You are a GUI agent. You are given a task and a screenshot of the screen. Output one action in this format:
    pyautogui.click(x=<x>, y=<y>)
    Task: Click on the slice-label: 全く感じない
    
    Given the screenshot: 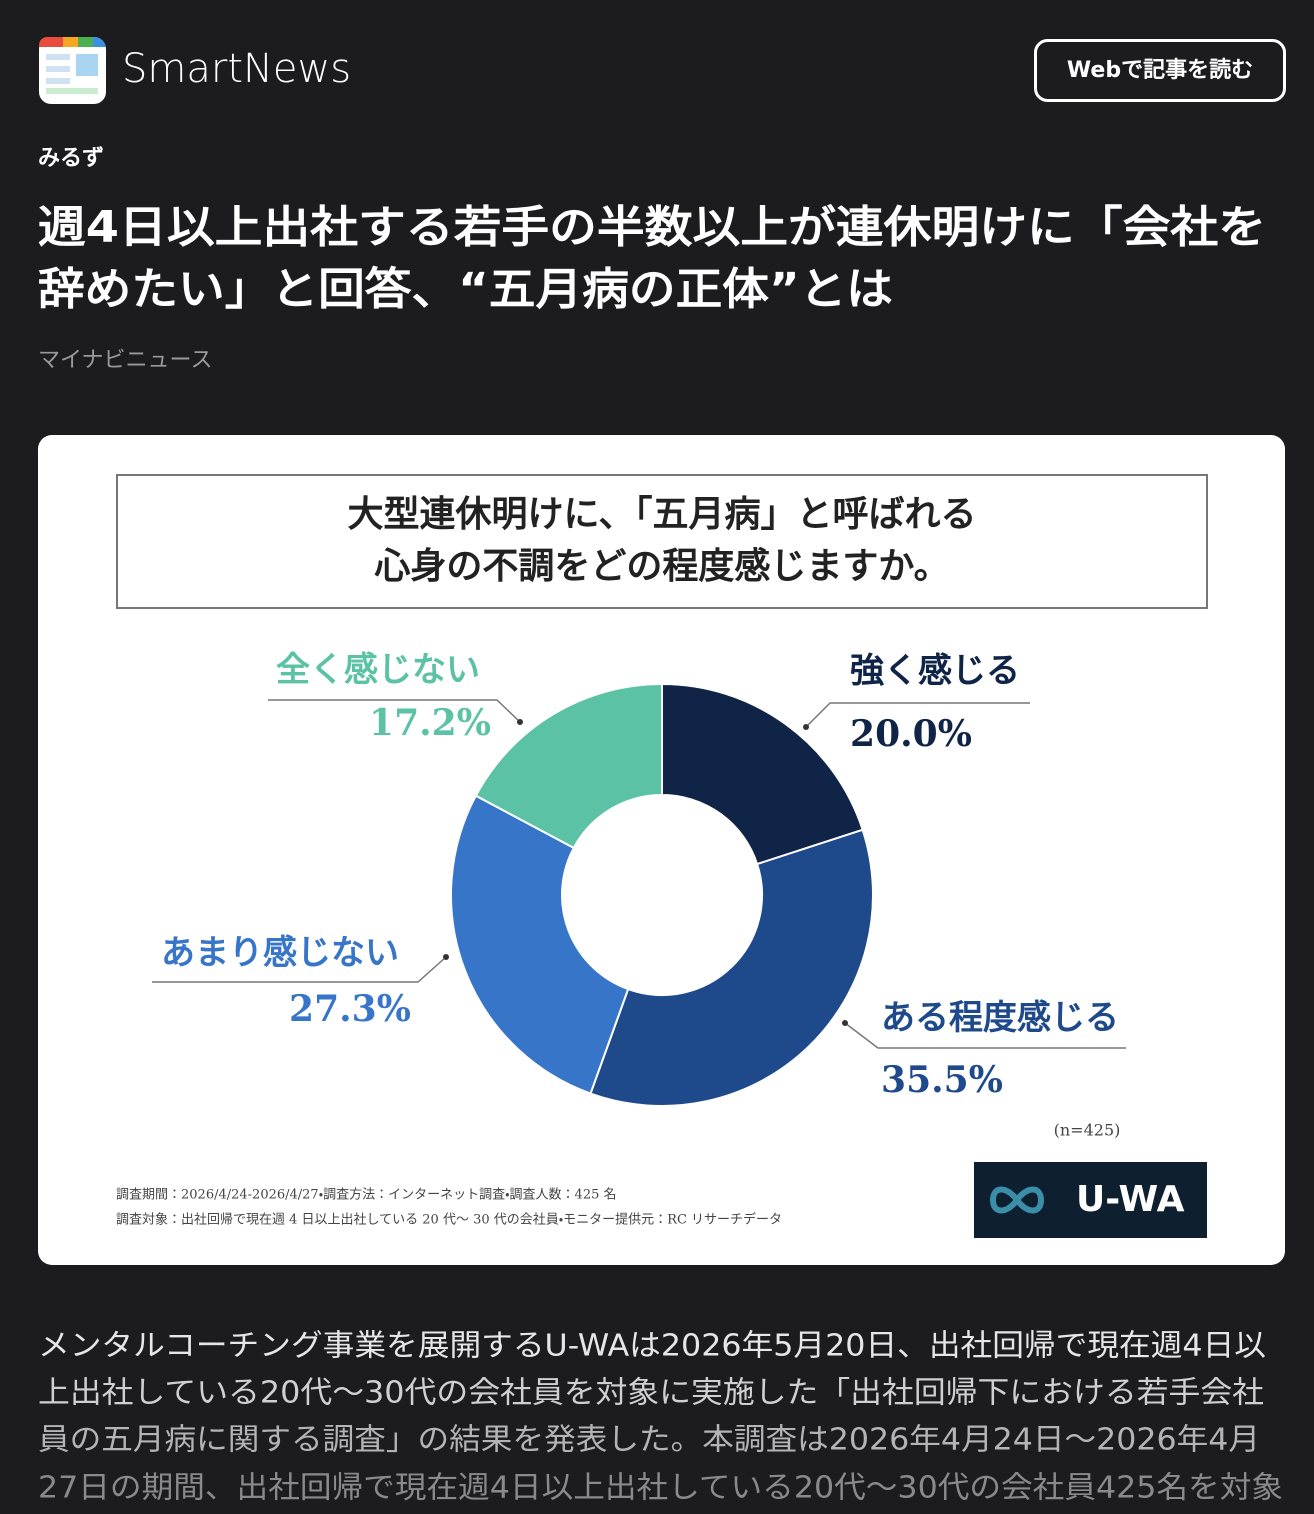 What is the action you would take?
    pyautogui.click(x=378, y=670)
    